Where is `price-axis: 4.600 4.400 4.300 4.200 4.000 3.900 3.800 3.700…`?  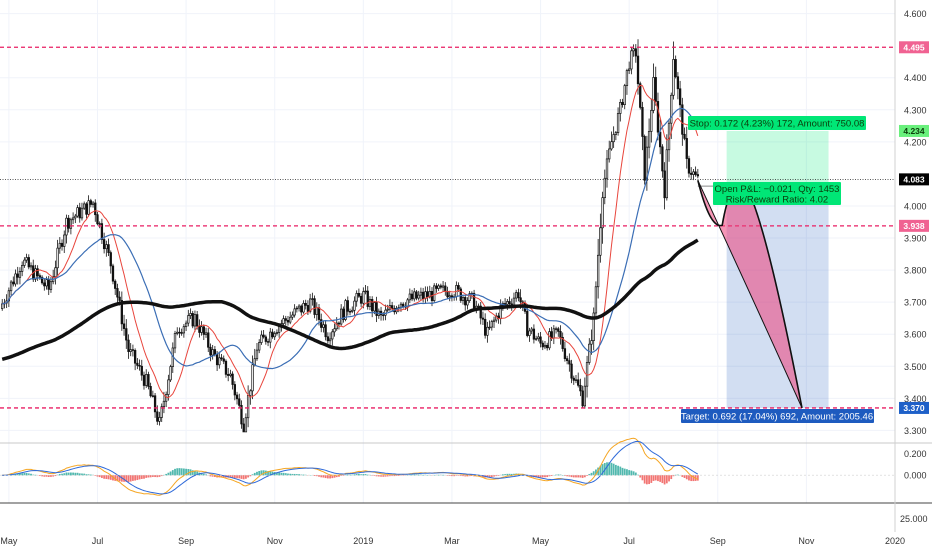 price-axis: 4.600 4.400 4.300 4.200 4.000 3.900 3.800 3.700… is located at coordinates (914, 266).